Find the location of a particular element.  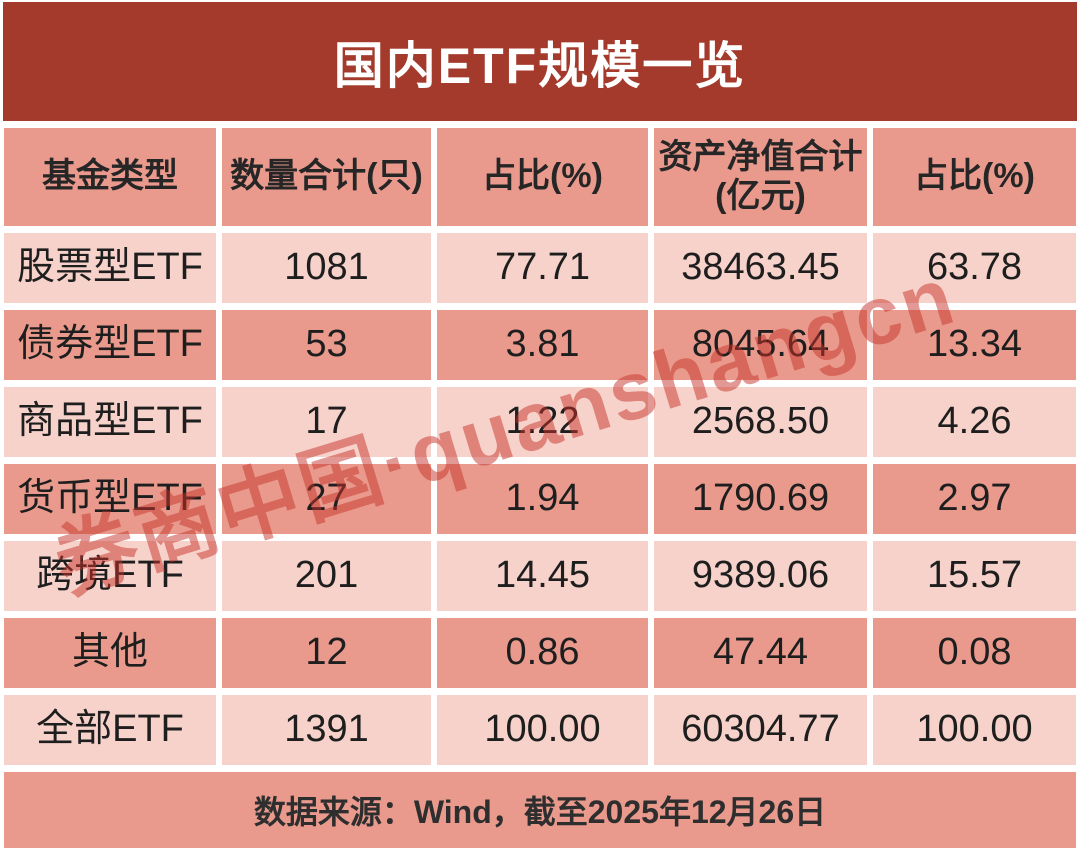

column-header-nav-pct: 占比(%) is located at coordinates (974, 177).